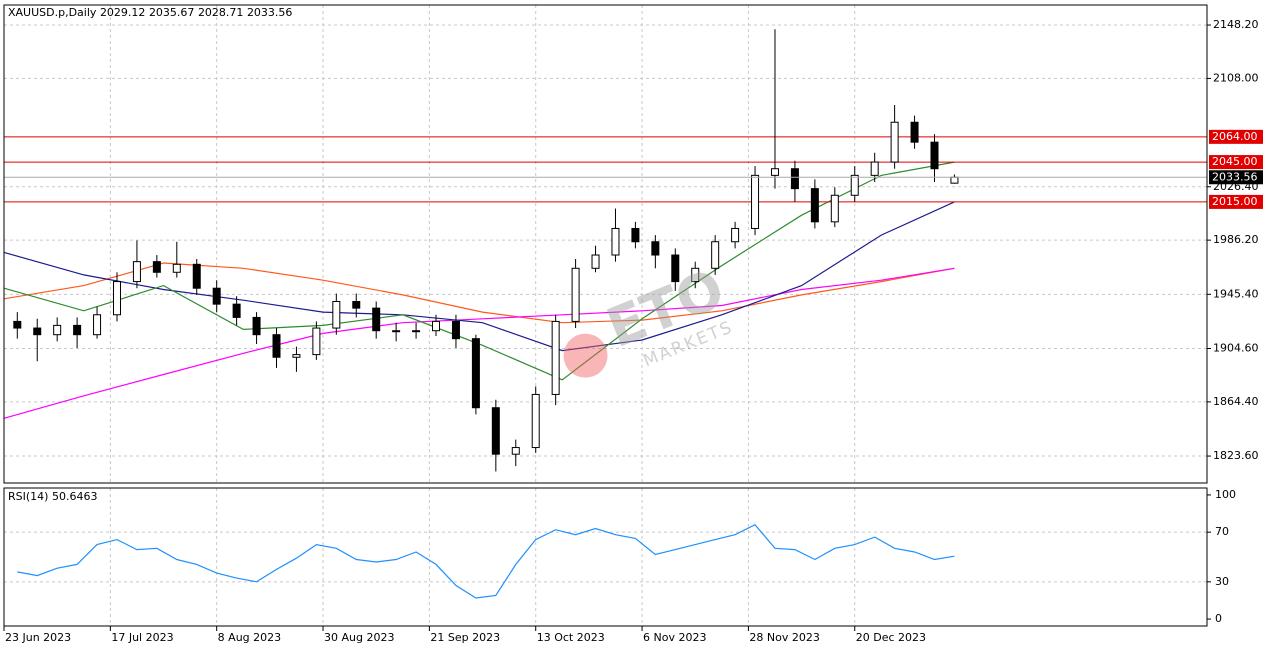  Describe the element at coordinates (38, 637) in the screenshot. I see `x-tick-label: 23 Jun 2023` at that location.